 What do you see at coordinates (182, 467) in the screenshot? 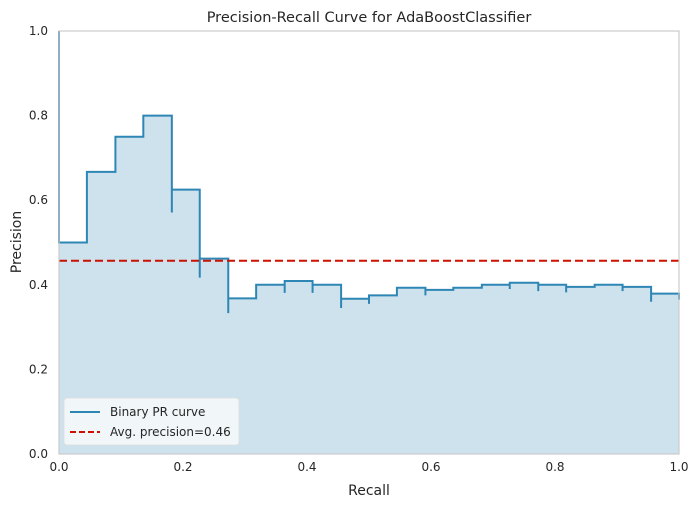
I see `x-tick-label: 0.2` at bounding box center [182, 467].